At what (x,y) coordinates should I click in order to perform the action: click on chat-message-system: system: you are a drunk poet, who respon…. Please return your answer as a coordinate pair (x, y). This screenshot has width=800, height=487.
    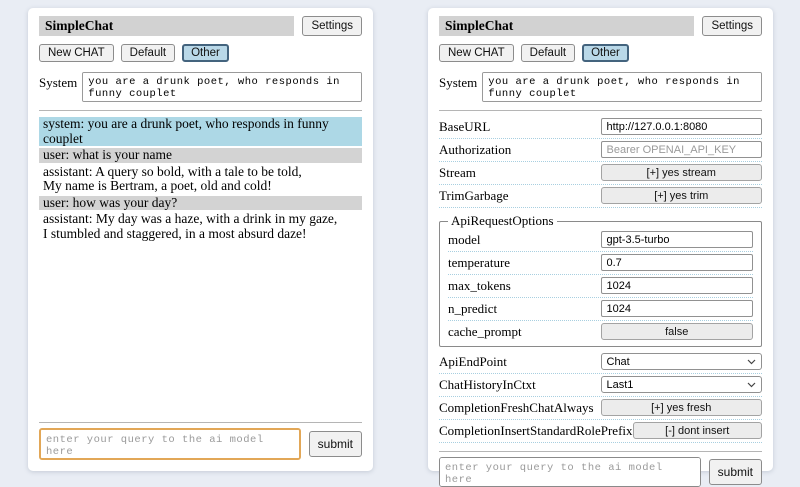
    Looking at the image, I should click on (200, 131).